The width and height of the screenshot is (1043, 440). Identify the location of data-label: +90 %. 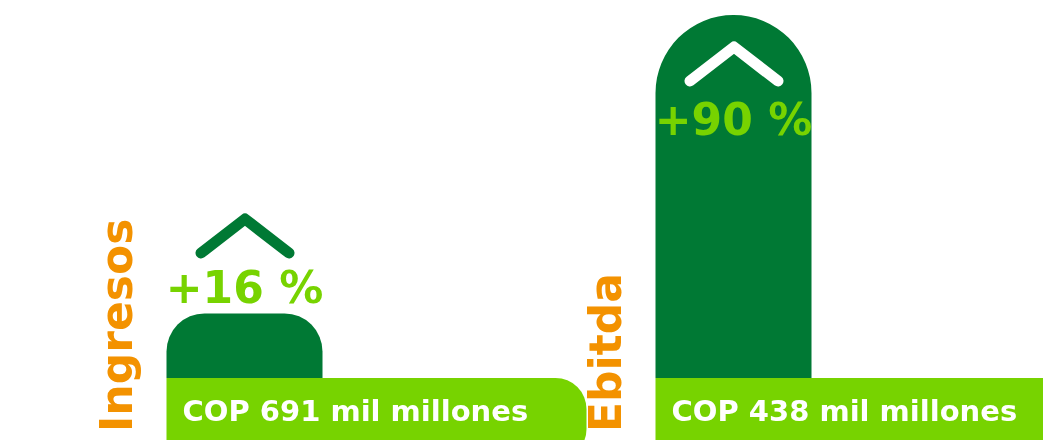
(733, 119).